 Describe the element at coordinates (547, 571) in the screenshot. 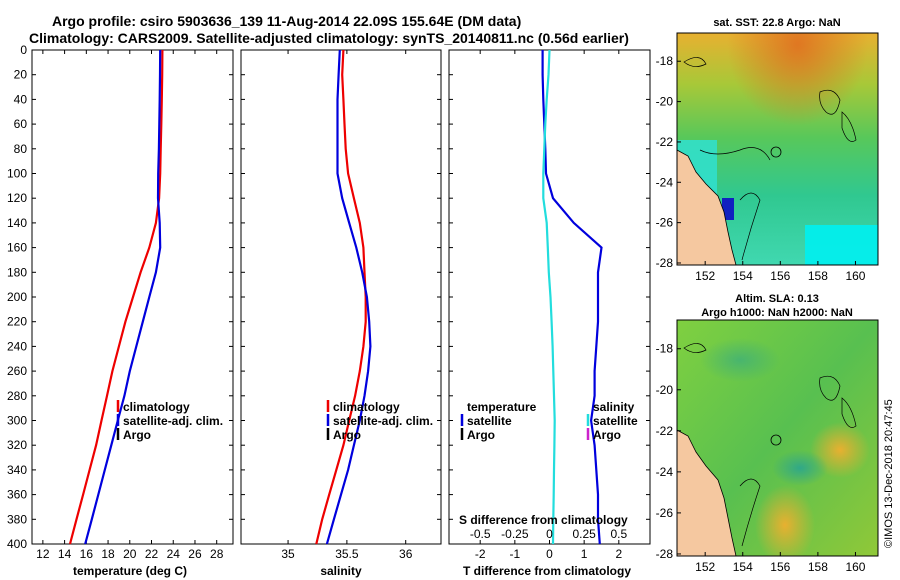

I see `difference-xlabel: T difference from climatology` at that location.